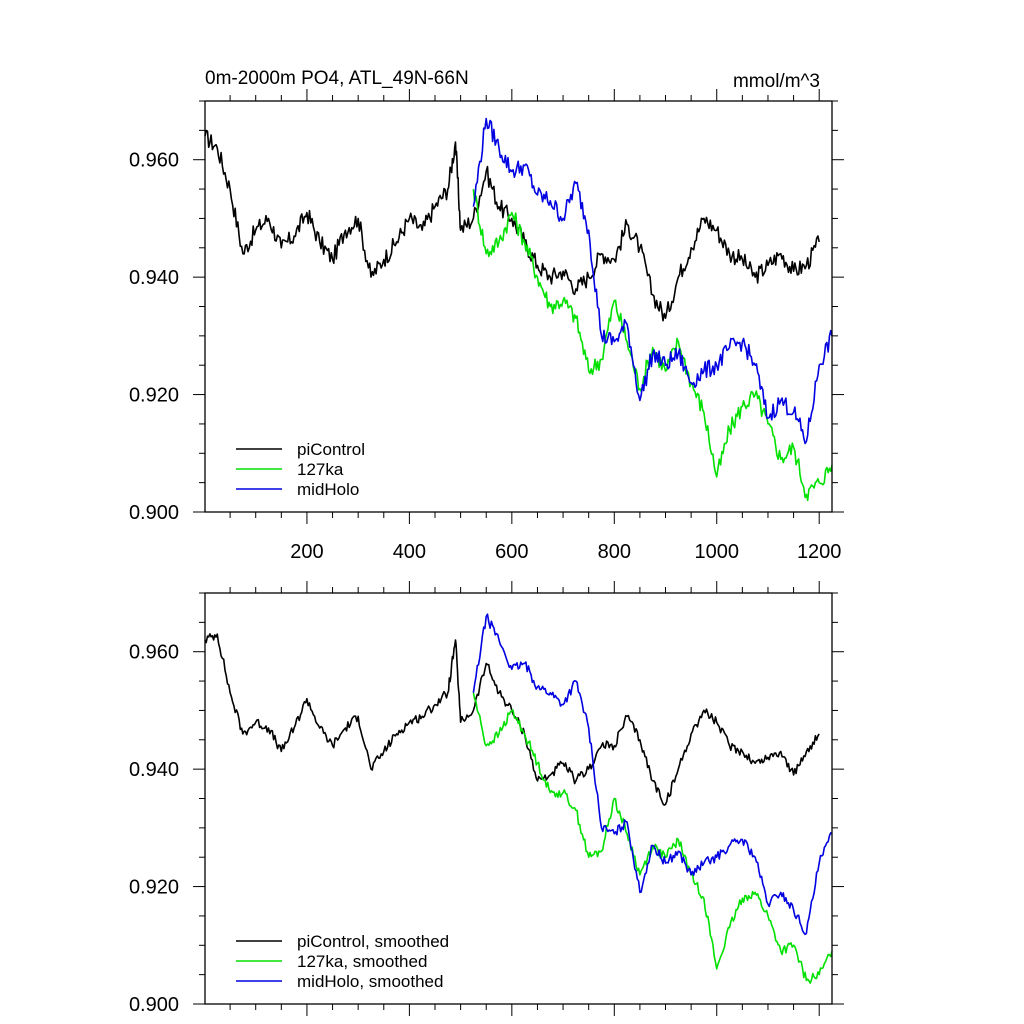  Describe the element at coordinates (819, 552) in the screenshot. I see `x-tick-label: 1200` at that location.